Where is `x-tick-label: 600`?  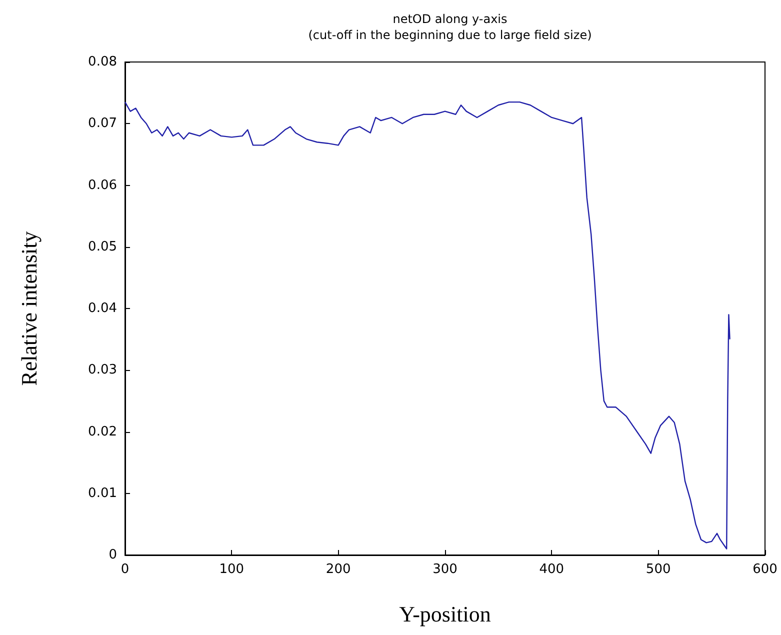
x-tick-label: 600 is located at coordinates (765, 569).